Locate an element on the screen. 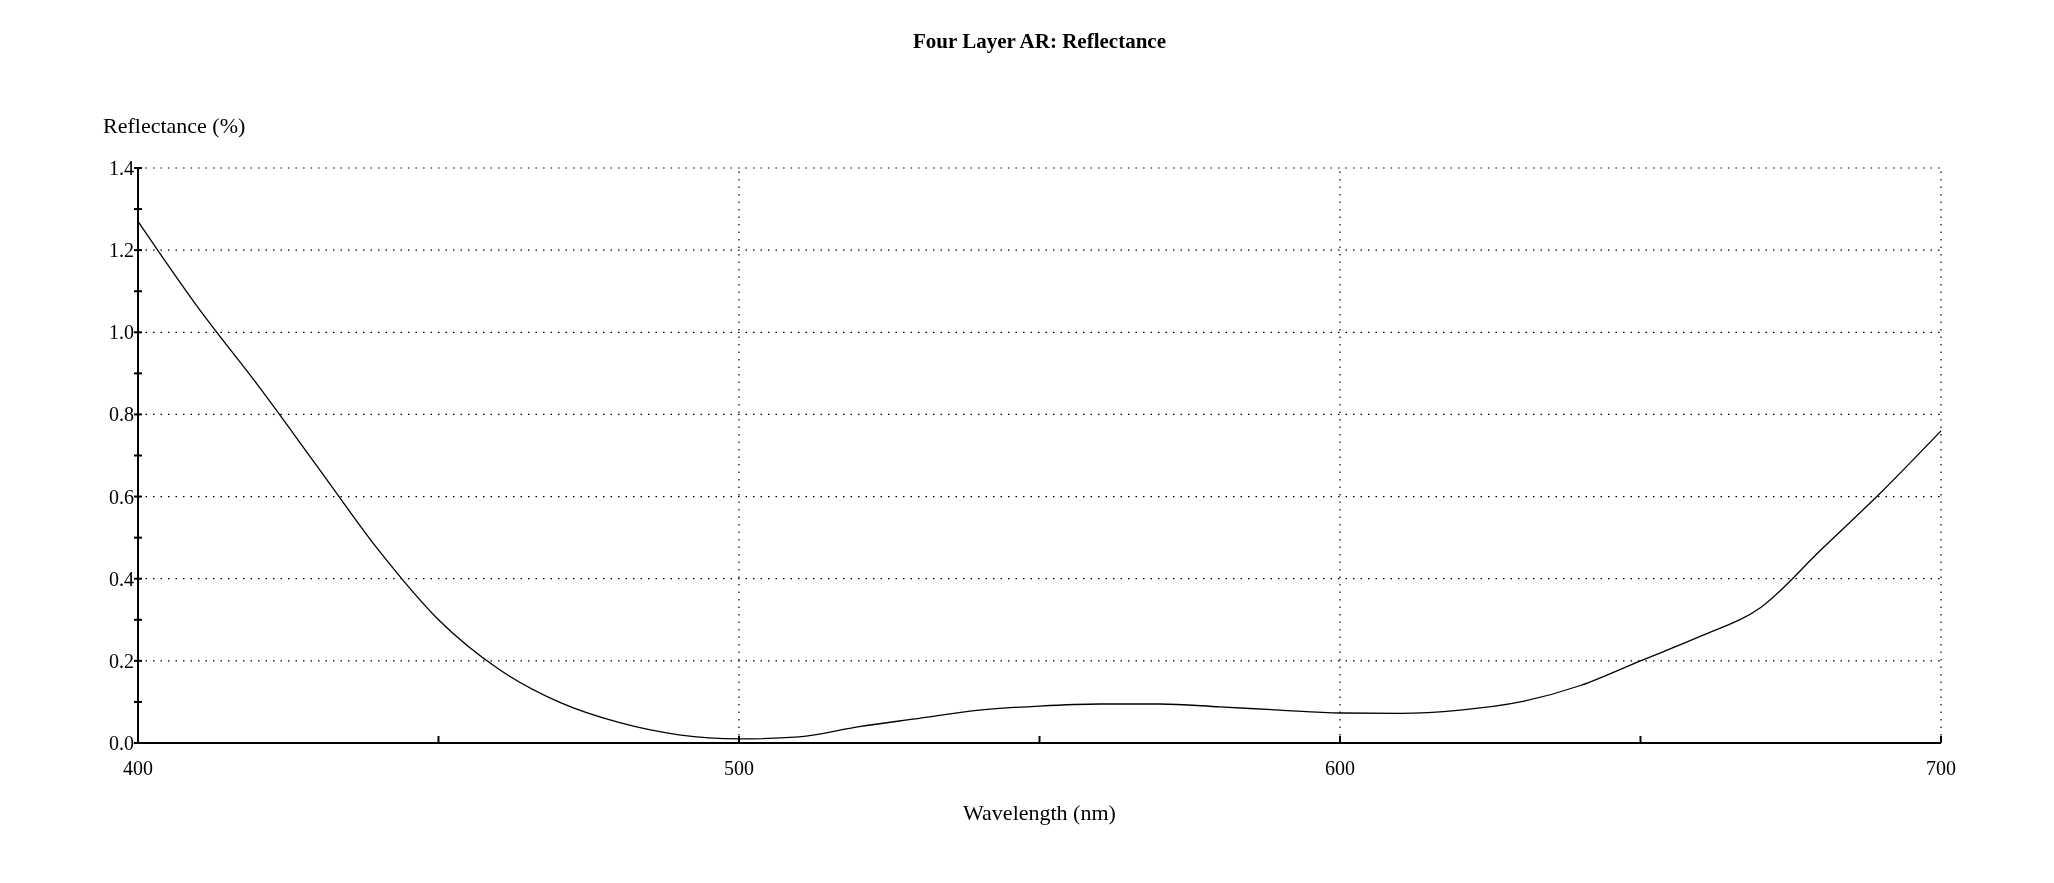 This screenshot has width=2054, height=883. y-tick-label: 1.4 is located at coordinates (121, 168).